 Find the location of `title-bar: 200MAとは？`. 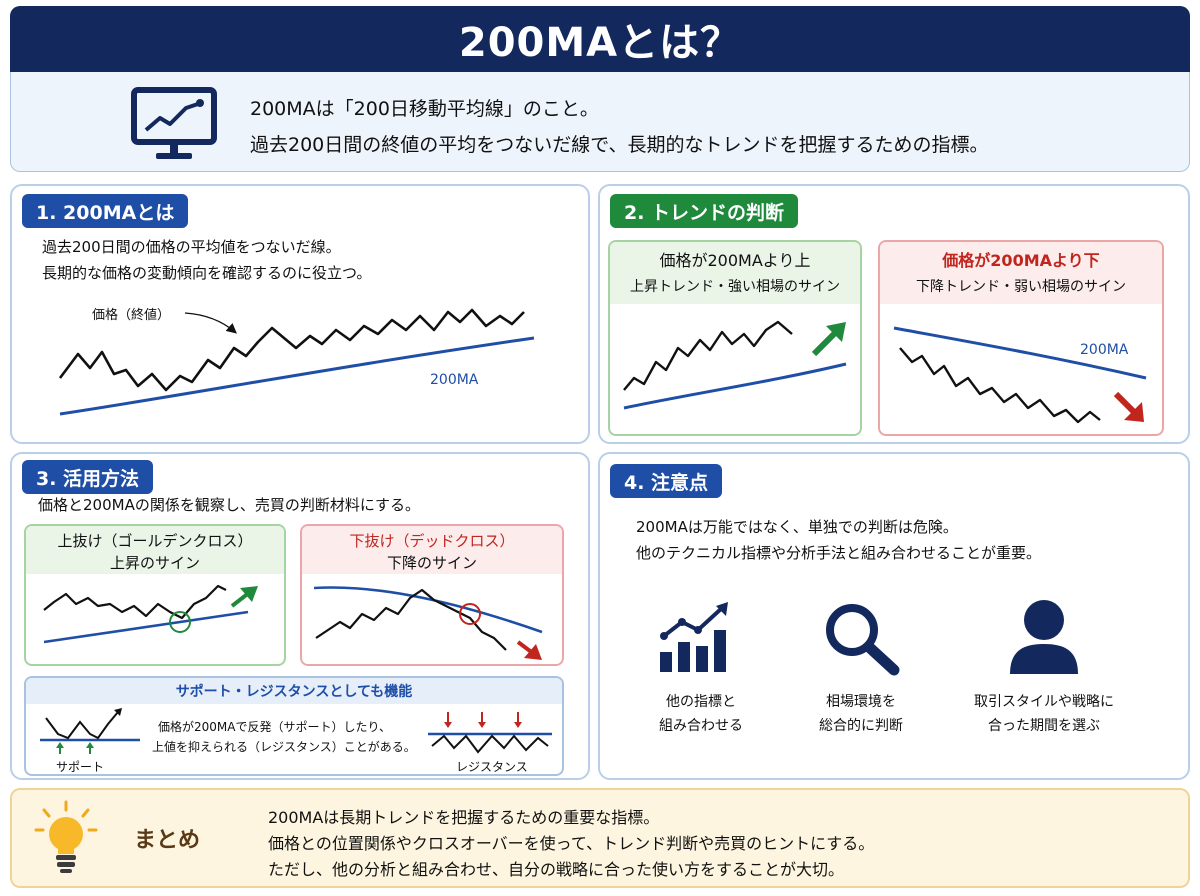

title-bar: 200MAとは？ is located at coordinates (600, 39).